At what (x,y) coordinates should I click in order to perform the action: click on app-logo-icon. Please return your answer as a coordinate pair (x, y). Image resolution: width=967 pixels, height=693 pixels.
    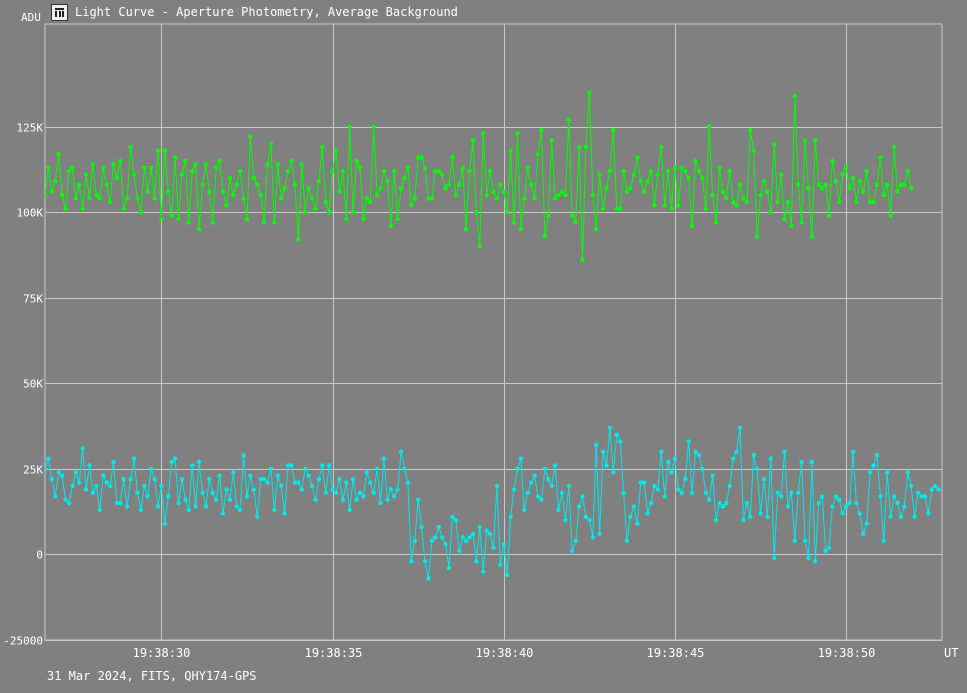
    Looking at the image, I should click on (59, 12).